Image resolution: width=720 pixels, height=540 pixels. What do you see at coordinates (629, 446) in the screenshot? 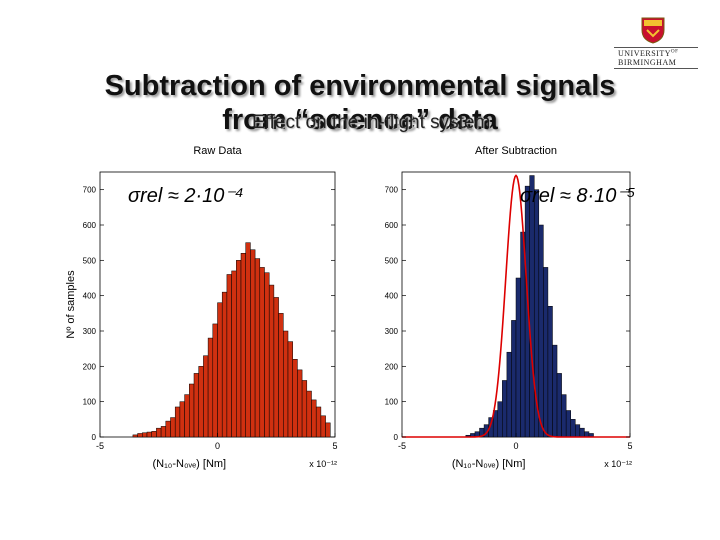
I see `subtracted-x-tick-label: 5` at bounding box center [629, 446].